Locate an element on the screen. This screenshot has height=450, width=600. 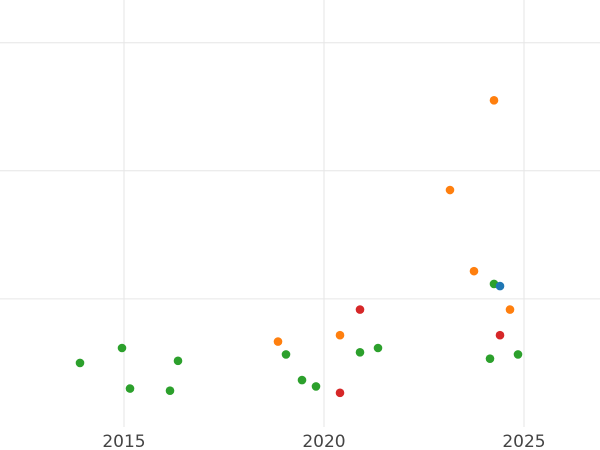
x-tick-label: 2020 is located at coordinates (323, 441).